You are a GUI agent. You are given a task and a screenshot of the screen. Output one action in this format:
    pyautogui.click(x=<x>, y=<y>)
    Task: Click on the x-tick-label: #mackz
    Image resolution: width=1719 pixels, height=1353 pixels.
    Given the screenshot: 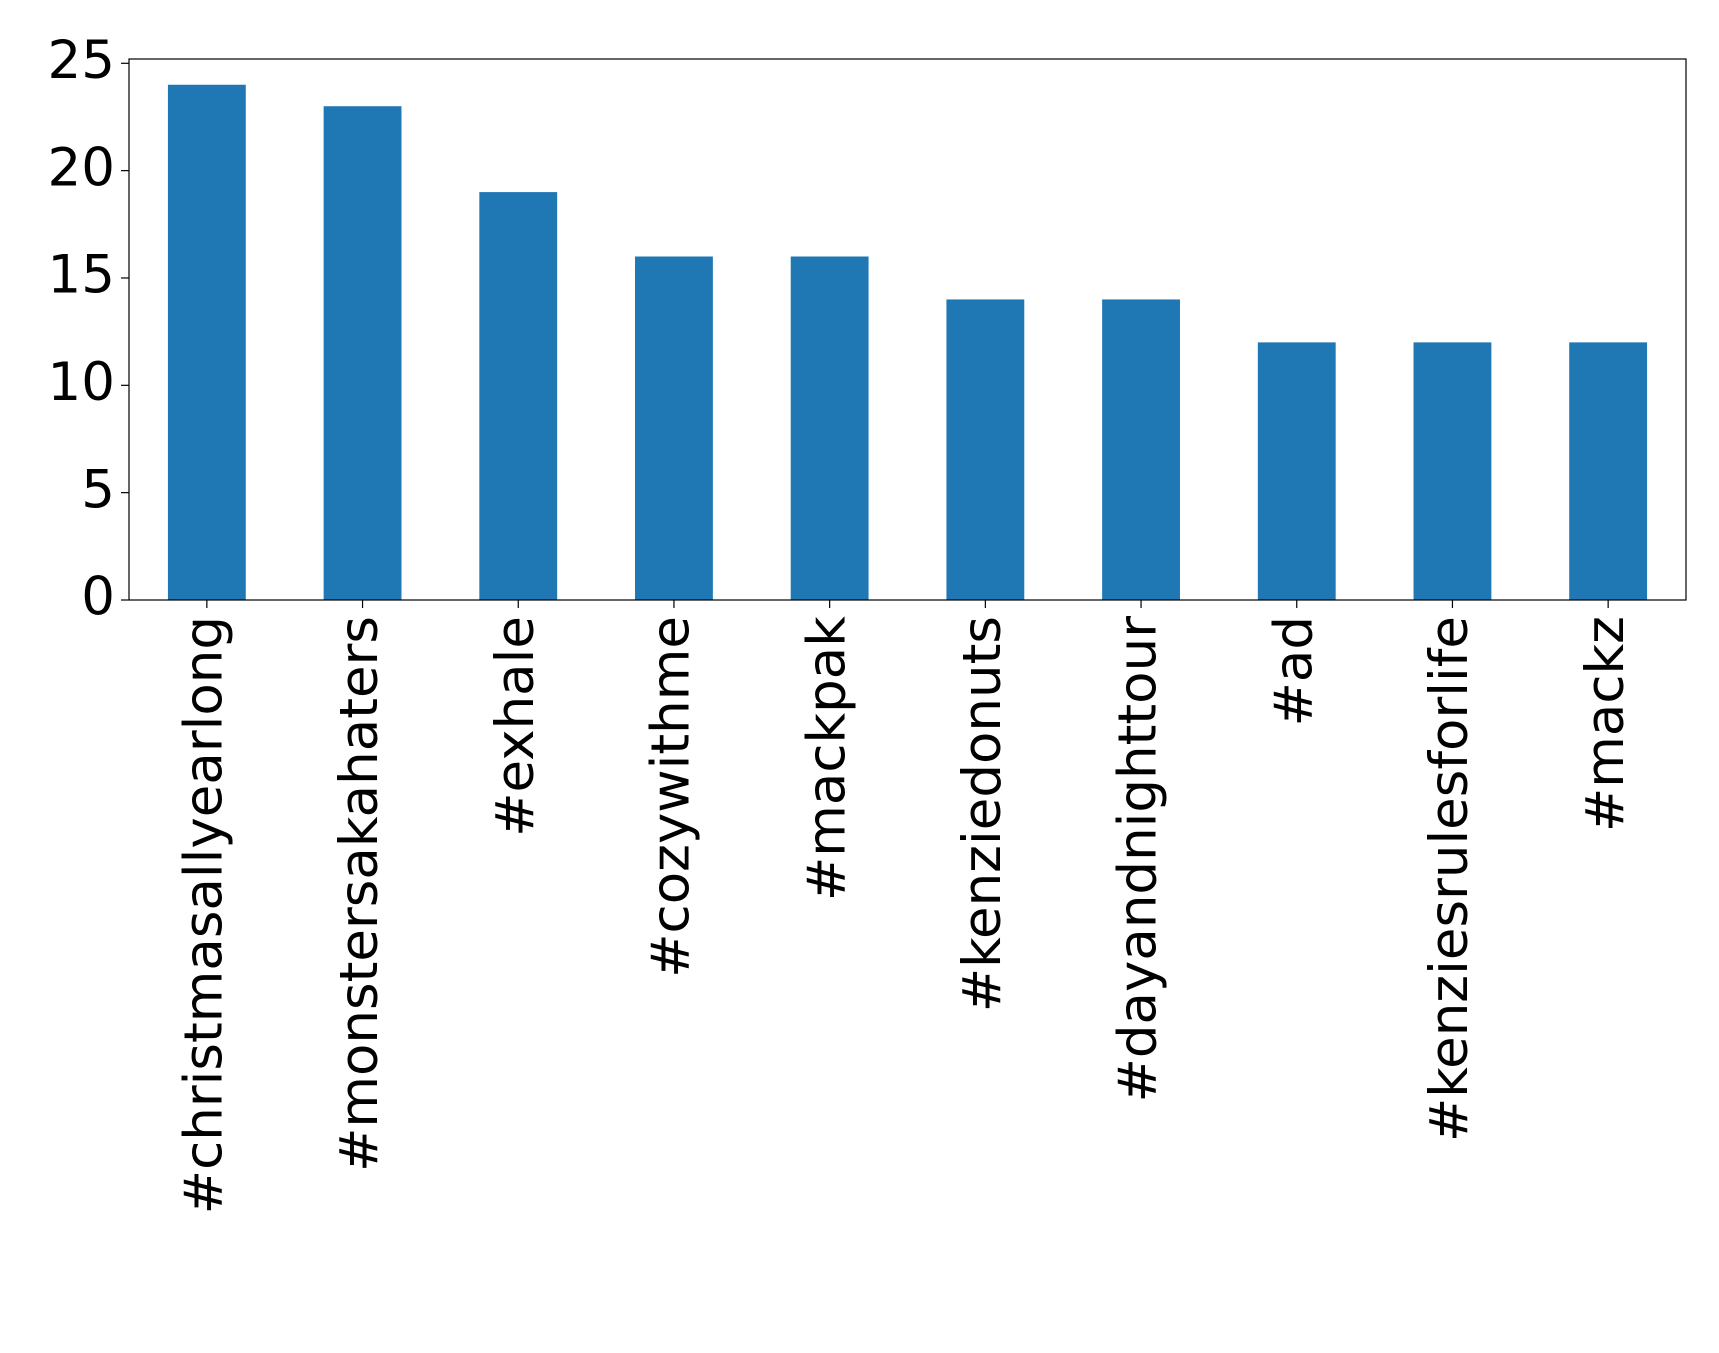 What is the action you would take?
    pyautogui.click(x=1605, y=724)
    